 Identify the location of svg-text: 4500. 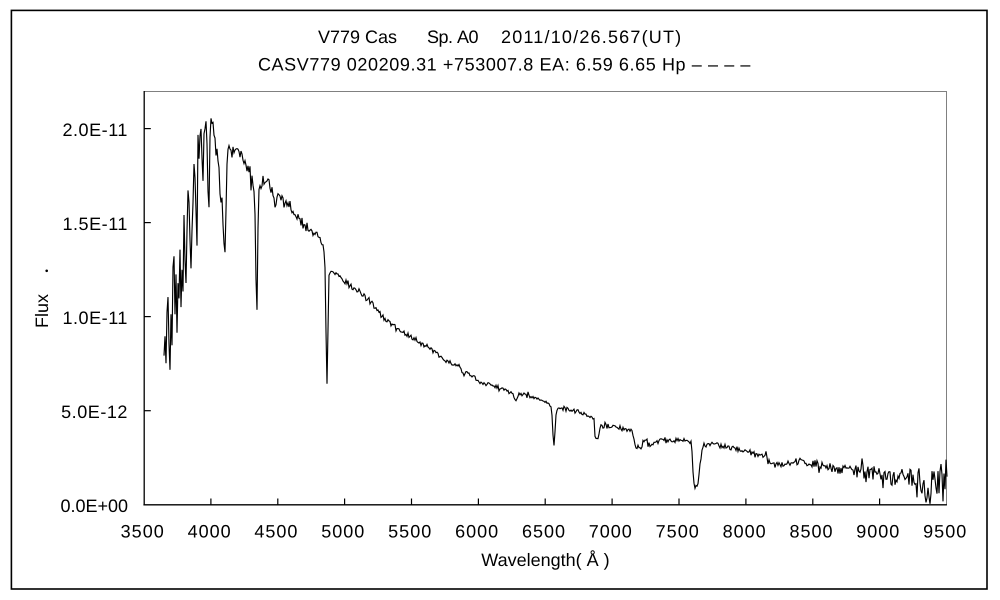
(276, 531).